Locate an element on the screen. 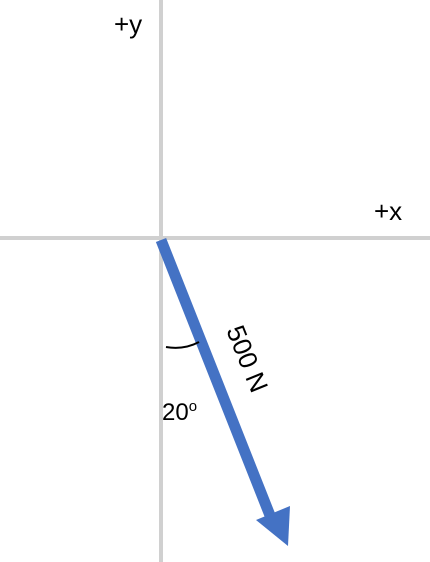 The width and height of the screenshot is (430, 562). force-vector-shaft is located at coordinates (216, 379).